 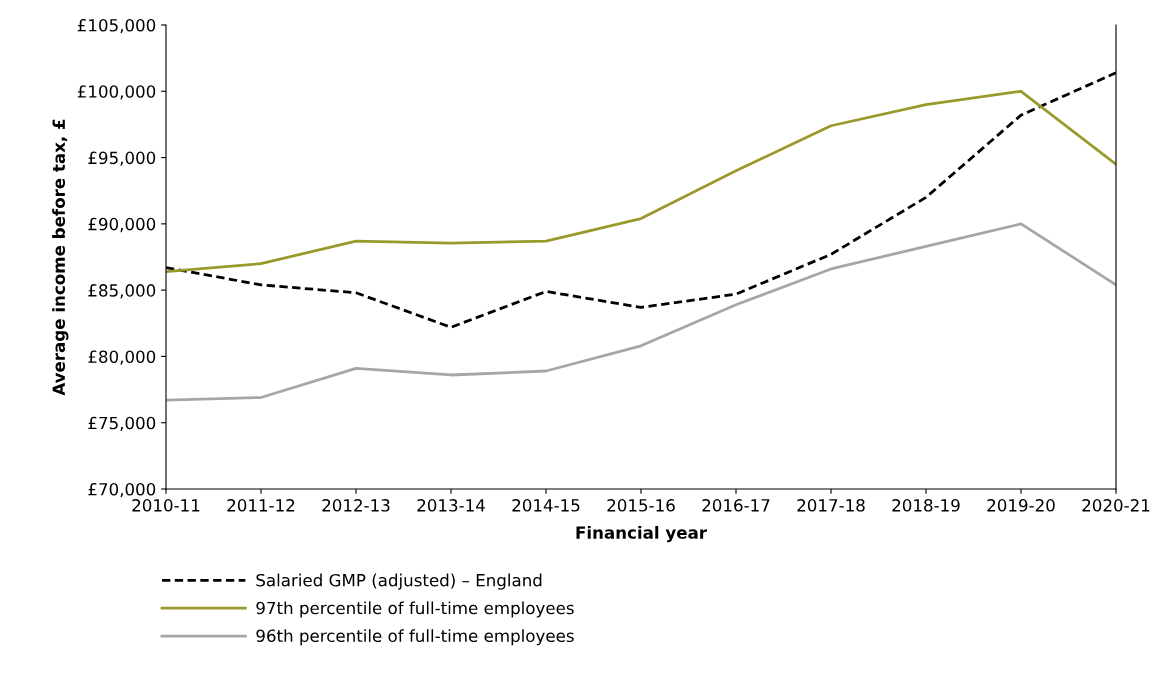 I want to click on x-tick-label: 2013-14, so click(x=451, y=505).